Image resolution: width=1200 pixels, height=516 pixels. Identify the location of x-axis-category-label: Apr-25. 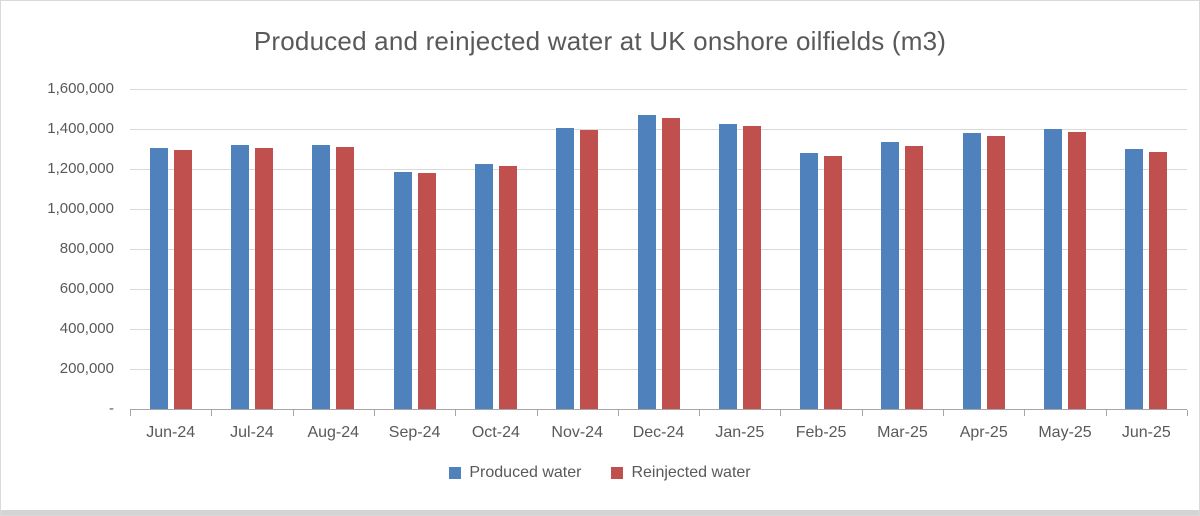
(983, 432).